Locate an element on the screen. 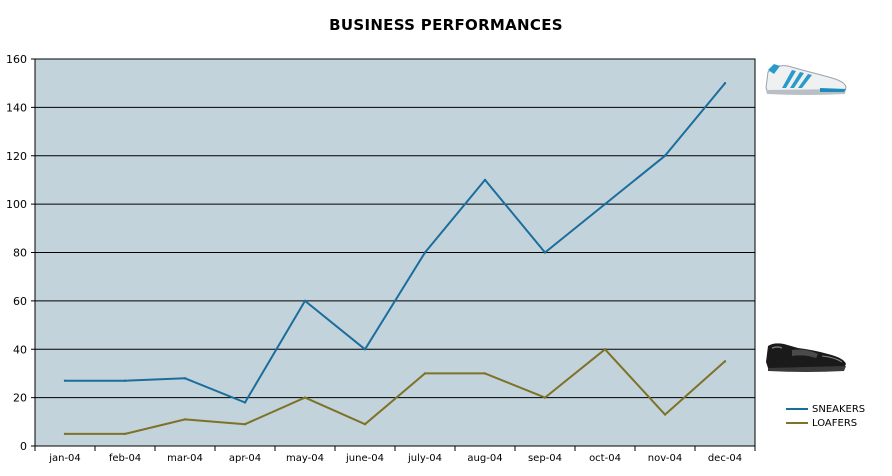  legend-label-loafers: LOAFERS is located at coordinates (835, 423).